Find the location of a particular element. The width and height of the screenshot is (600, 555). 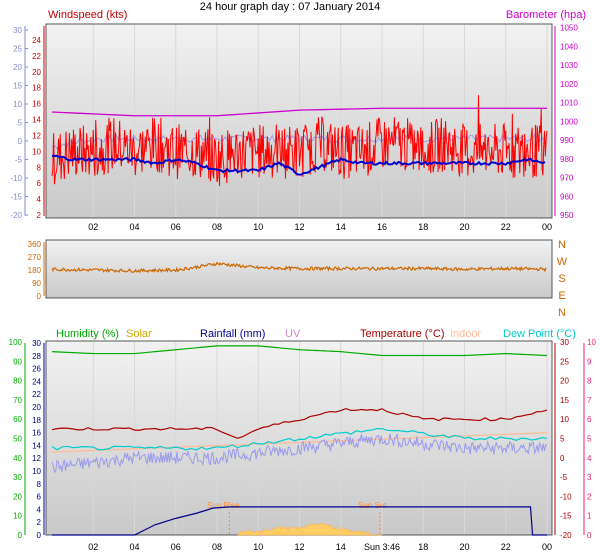

dewpoint-series-line is located at coordinates (299, 439).